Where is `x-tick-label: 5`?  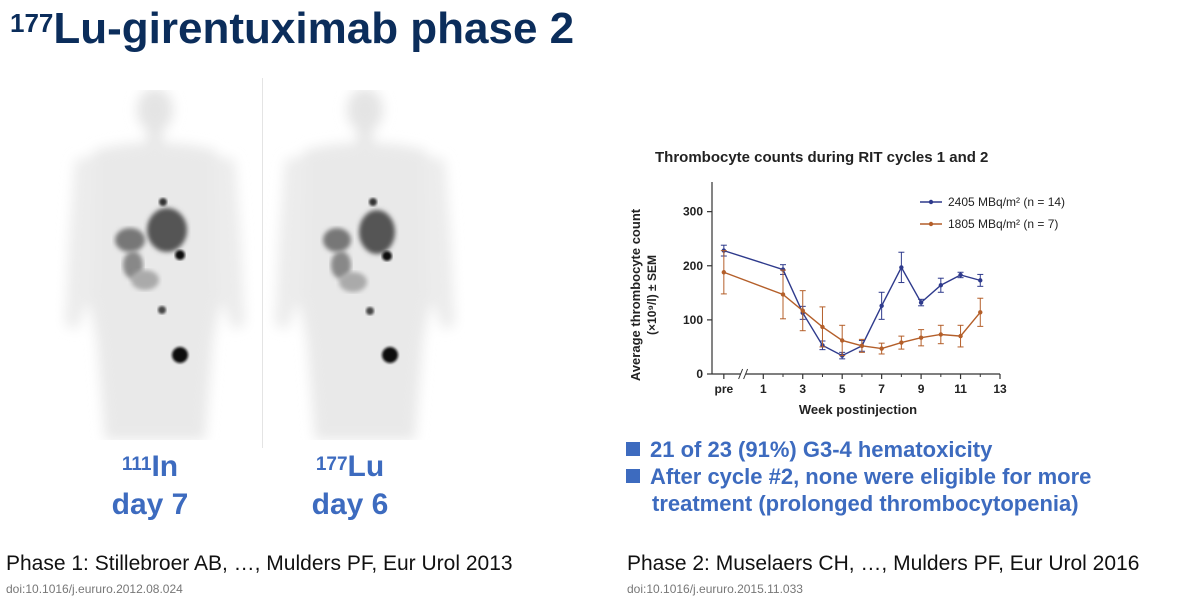
x-tick-label: 5 is located at coordinates (842, 389).